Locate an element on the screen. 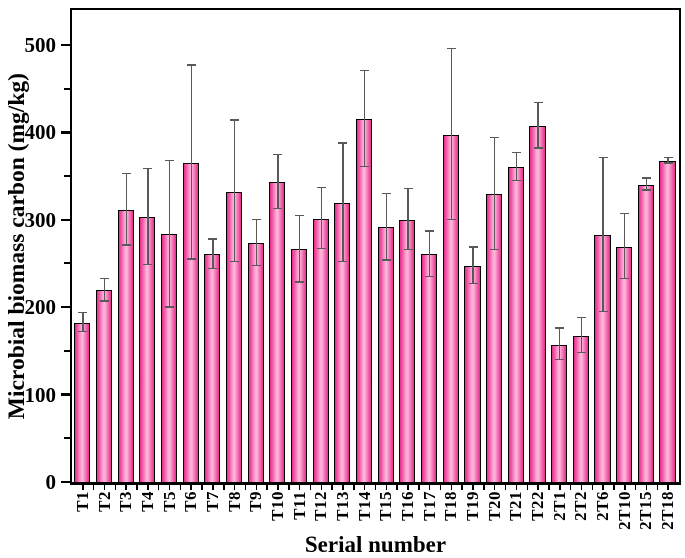 This screenshot has width=685, height=558. x-tick-label-text: 2T2 is located at coordinates (581, 506).